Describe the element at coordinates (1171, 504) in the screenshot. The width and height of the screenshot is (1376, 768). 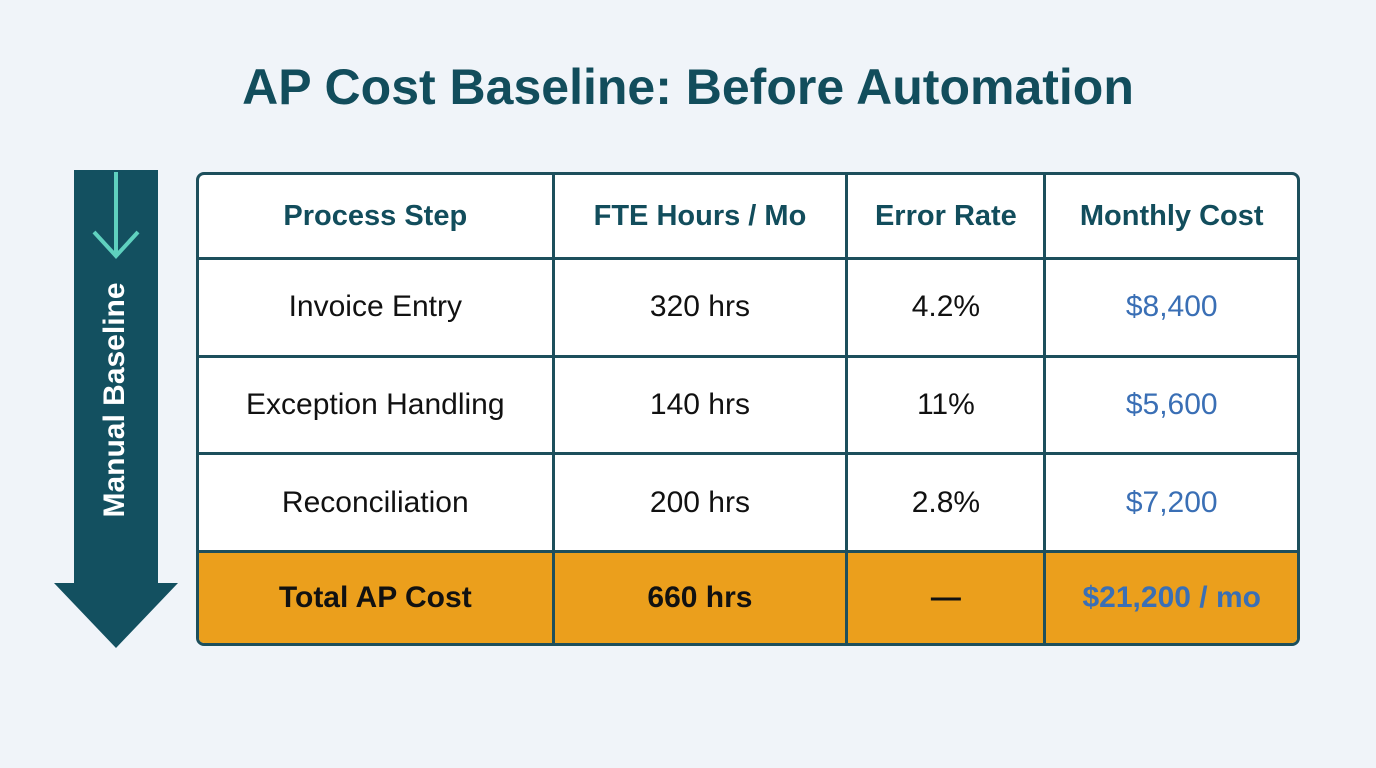
I see `cell: $7,200` at that location.